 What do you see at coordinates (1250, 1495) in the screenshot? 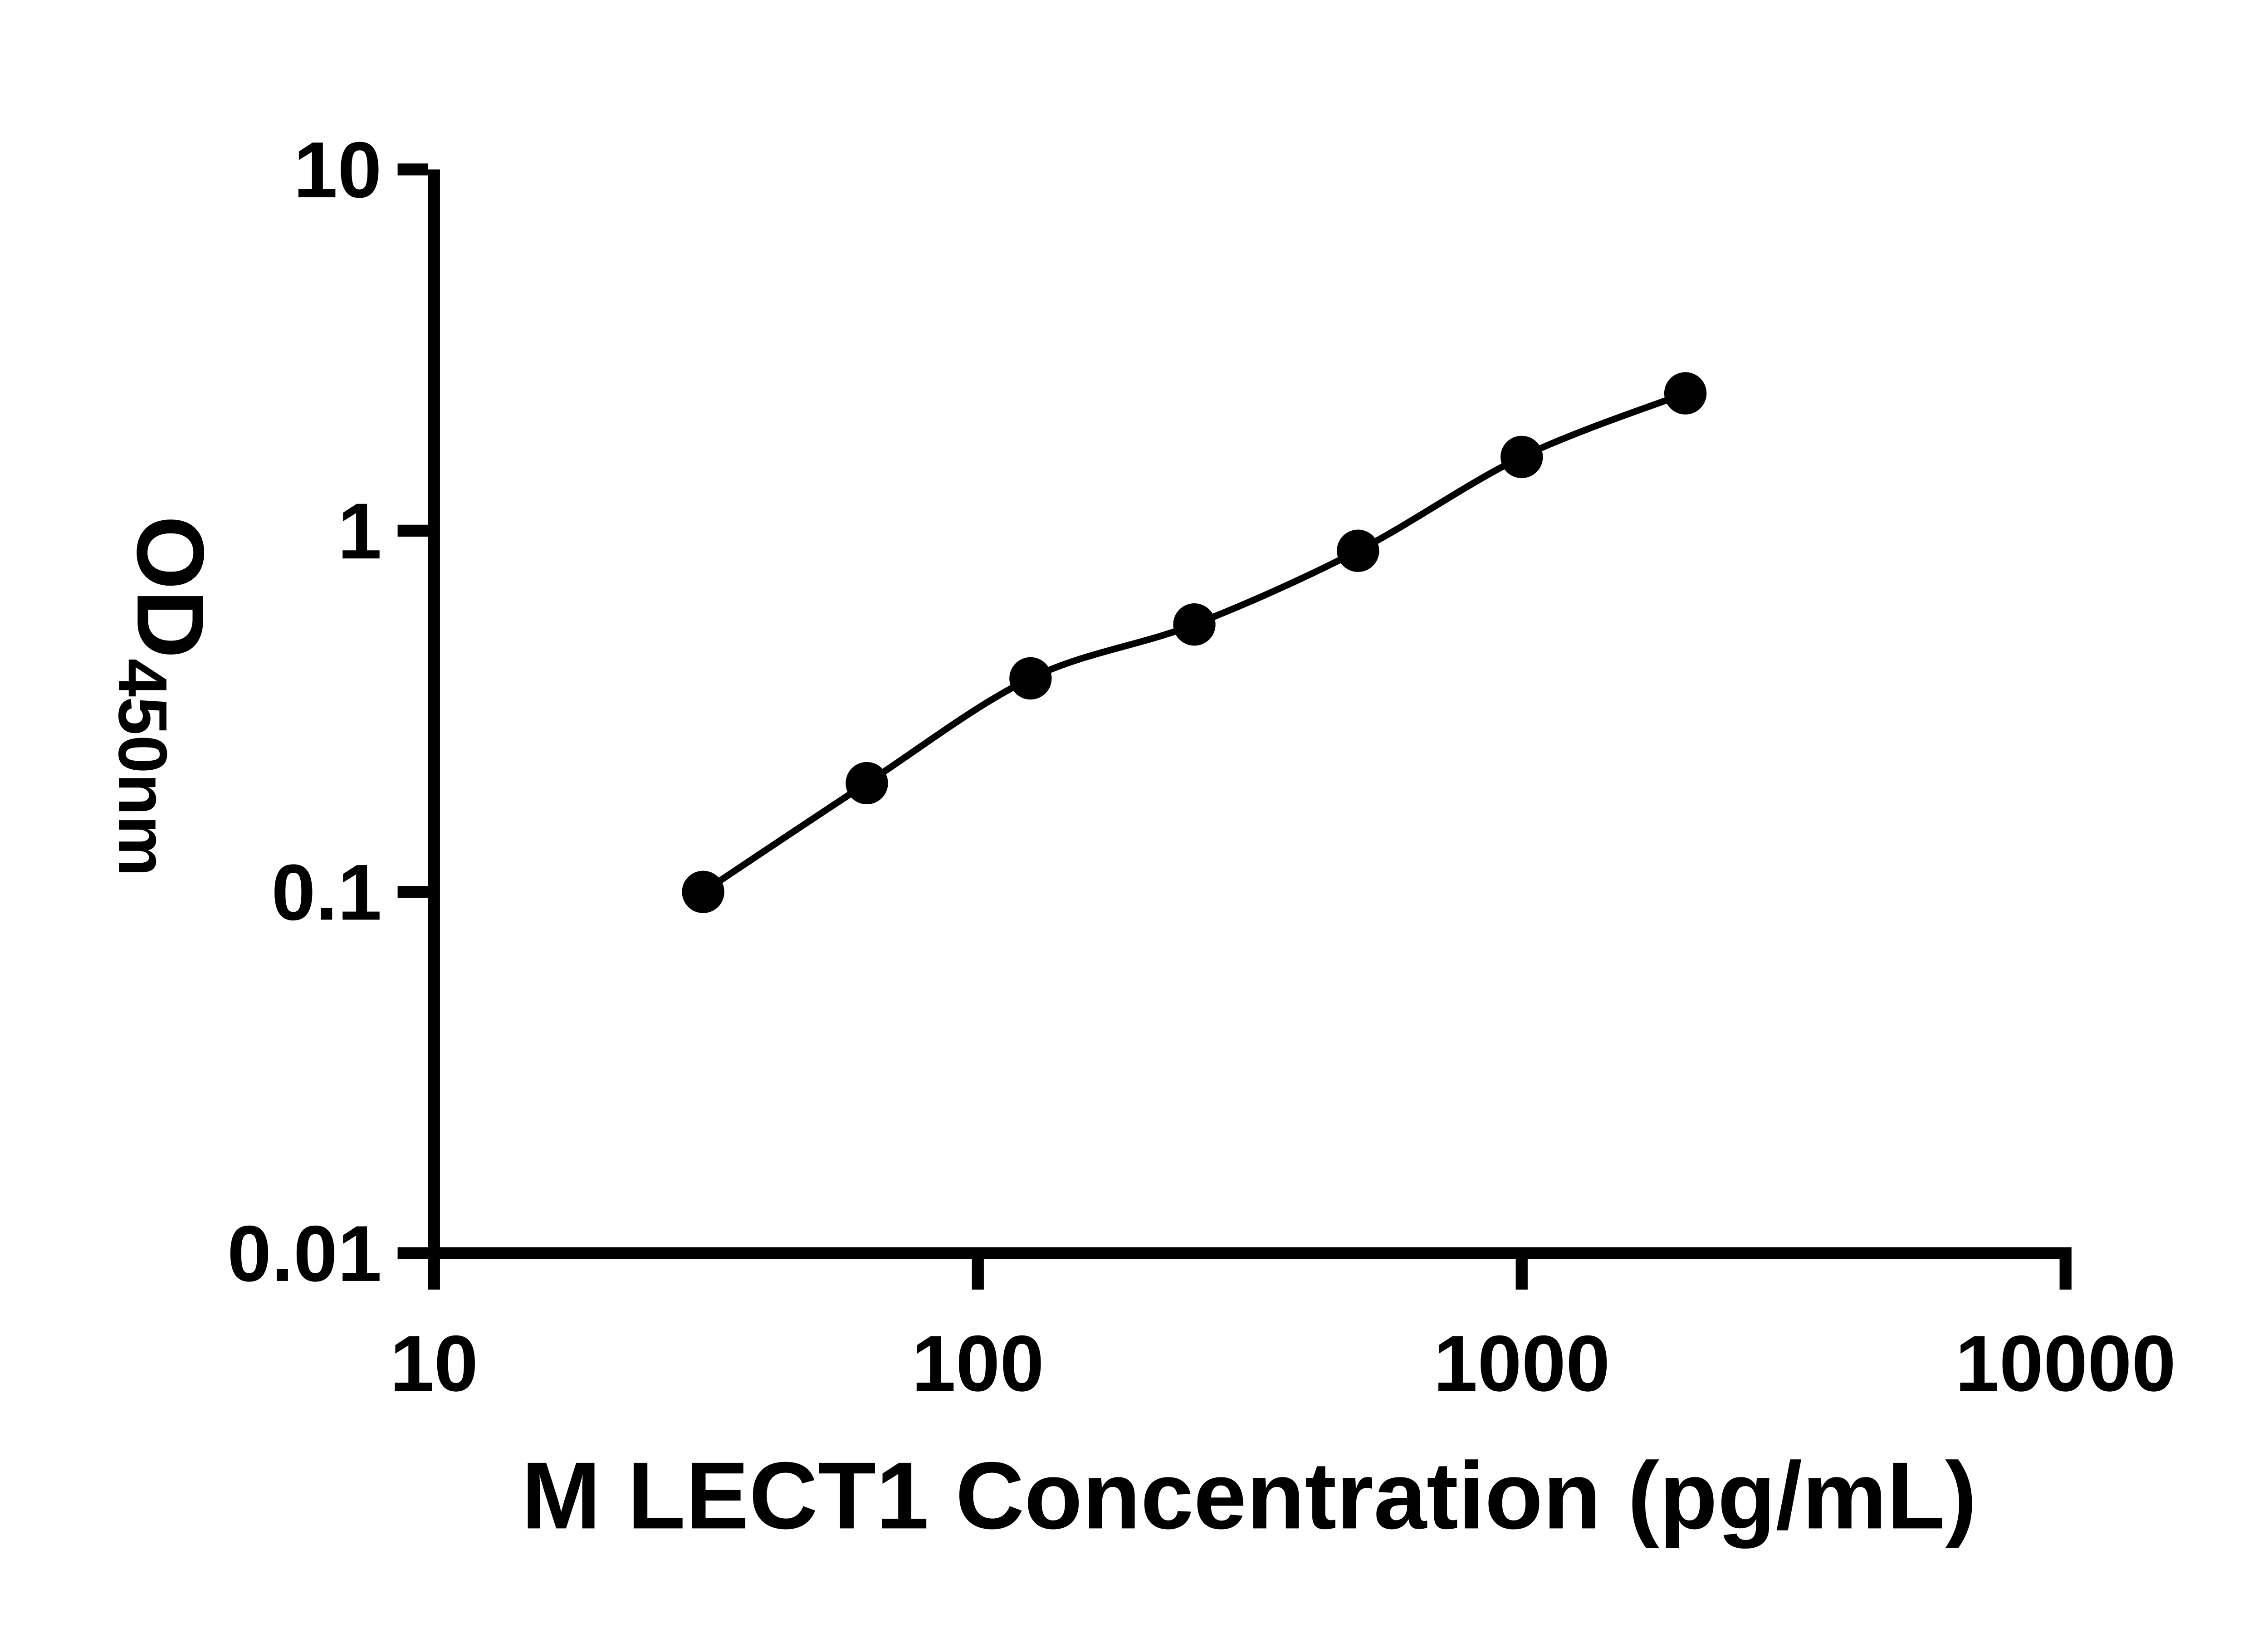
I see `x-axis-title: M LECT1 Concentration (pg/mL)` at bounding box center [1250, 1495].